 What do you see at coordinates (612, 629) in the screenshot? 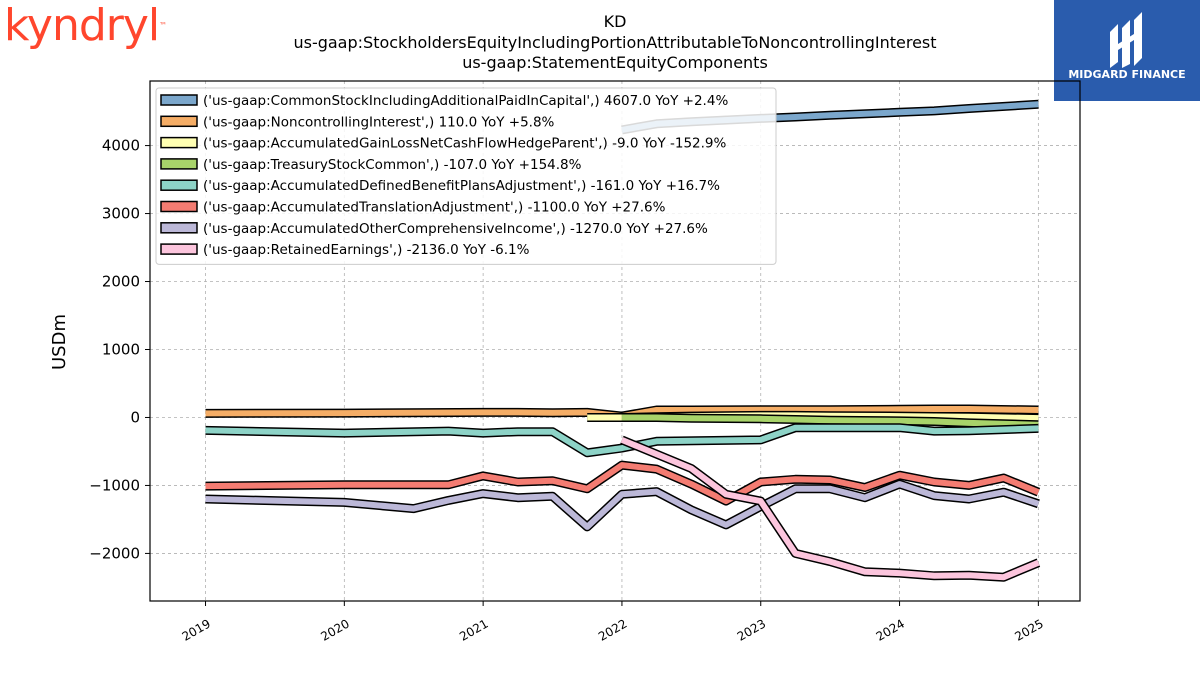
I see `x-tick-label: 2022` at bounding box center [612, 629].